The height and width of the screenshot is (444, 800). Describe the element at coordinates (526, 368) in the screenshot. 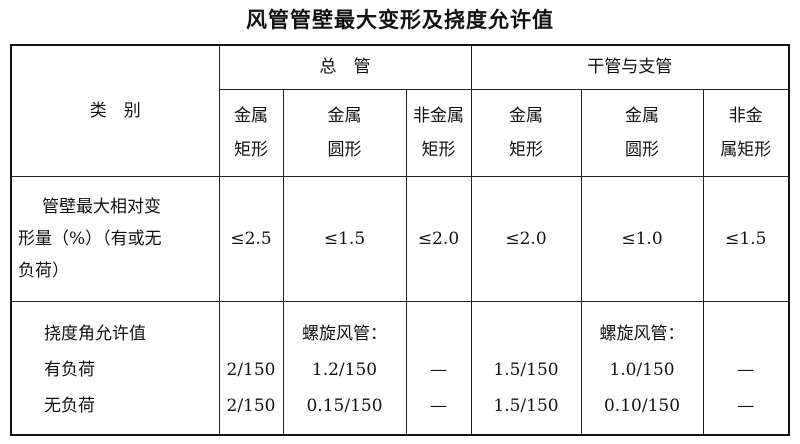

I see `cell: 1.5/150 1.5/150` at that location.